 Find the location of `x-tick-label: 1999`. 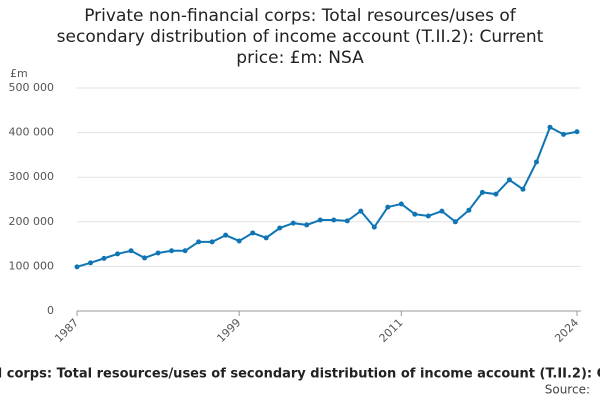

x-tick-label: 1999 is located at coordinates (228, 330).